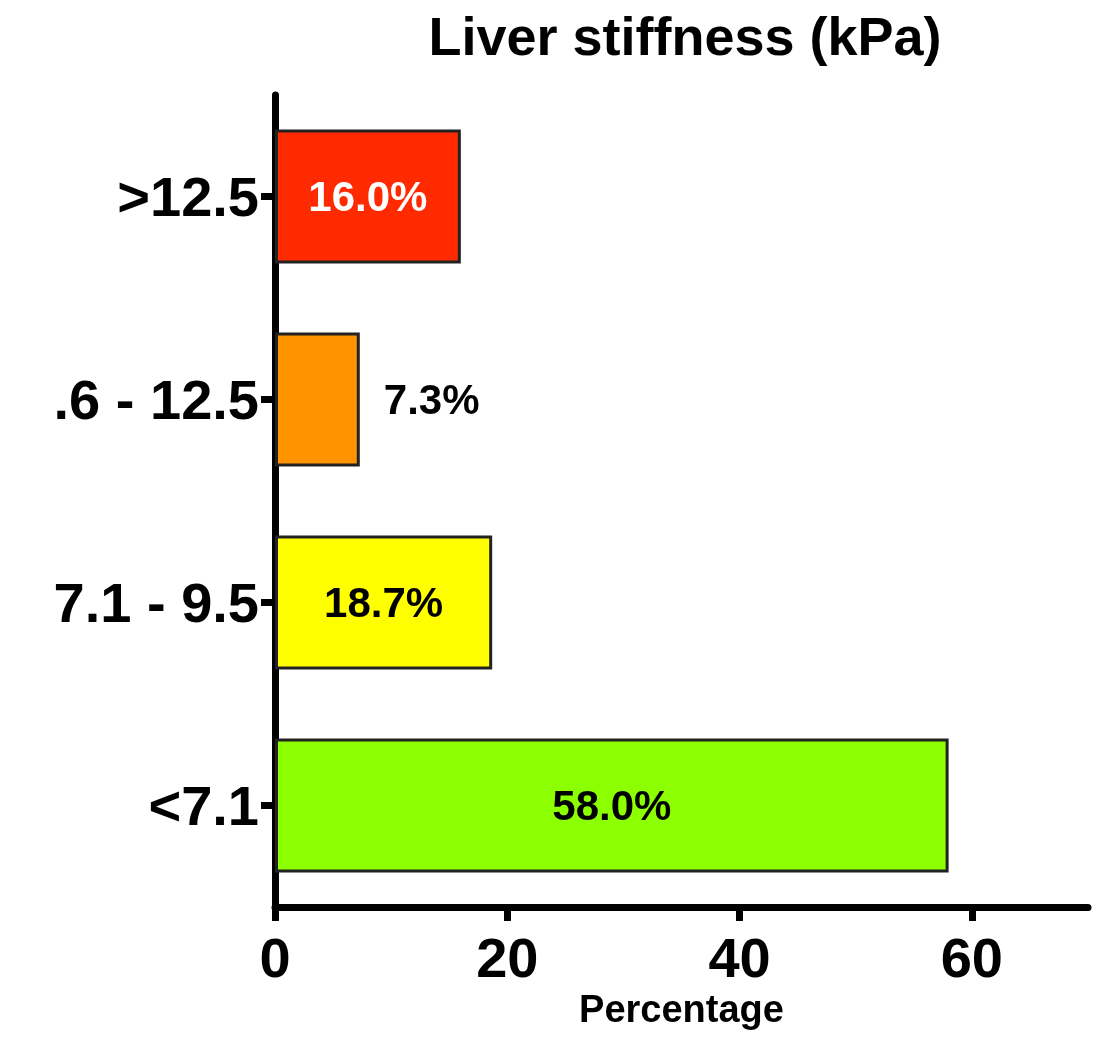 The image size is (1104, 1057). I want to click on data-label: 18.7%, so click(384, 602).